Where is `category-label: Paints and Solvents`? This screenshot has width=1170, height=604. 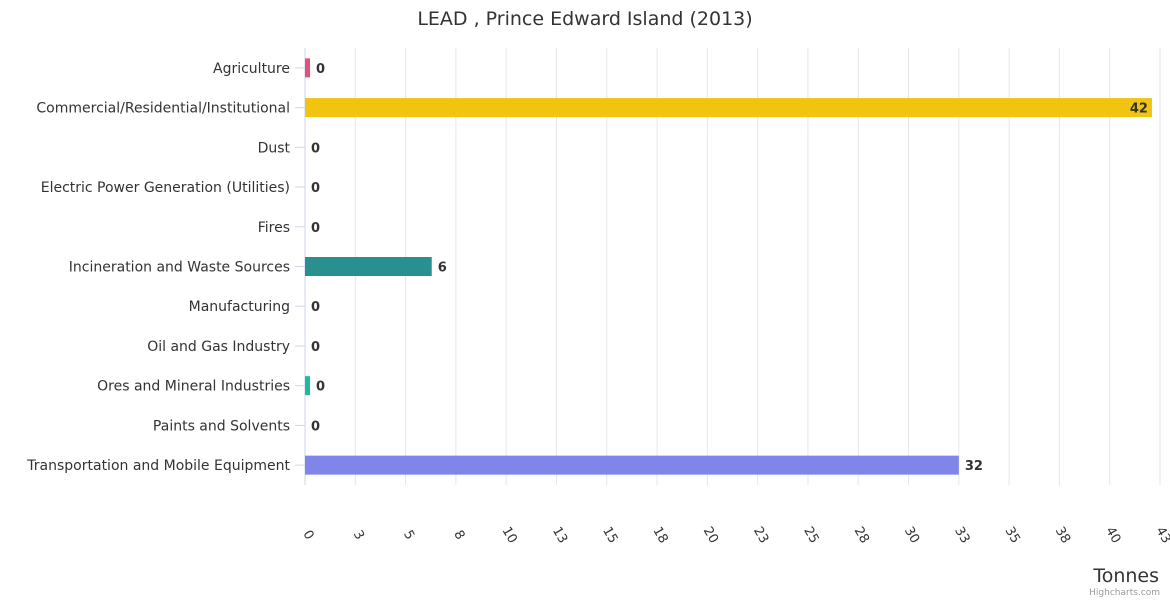
category-label: Paints and Solvents is located at coordinates (221, 426).